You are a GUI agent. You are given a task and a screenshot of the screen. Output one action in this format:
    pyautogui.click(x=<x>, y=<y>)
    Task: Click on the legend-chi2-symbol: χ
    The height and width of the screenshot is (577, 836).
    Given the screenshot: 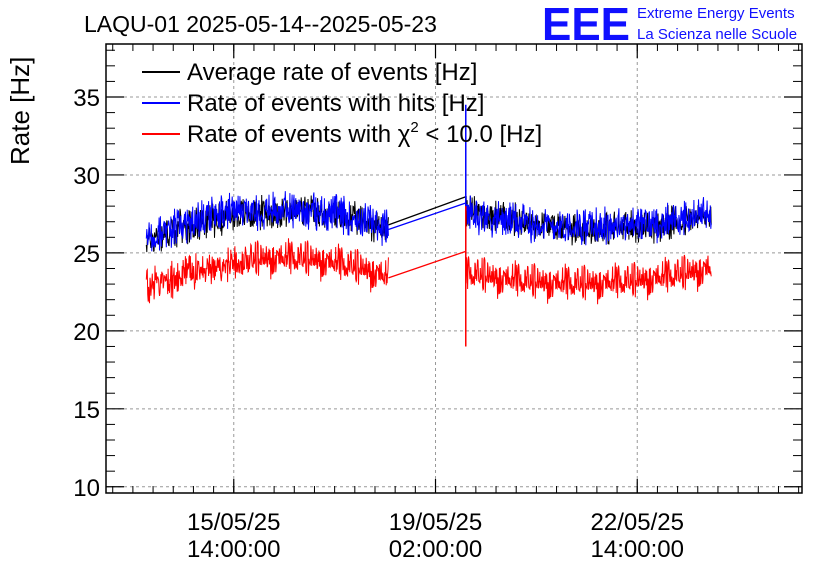 What is the action you would take?
    pyautogui.click(x=404, y=134)
    